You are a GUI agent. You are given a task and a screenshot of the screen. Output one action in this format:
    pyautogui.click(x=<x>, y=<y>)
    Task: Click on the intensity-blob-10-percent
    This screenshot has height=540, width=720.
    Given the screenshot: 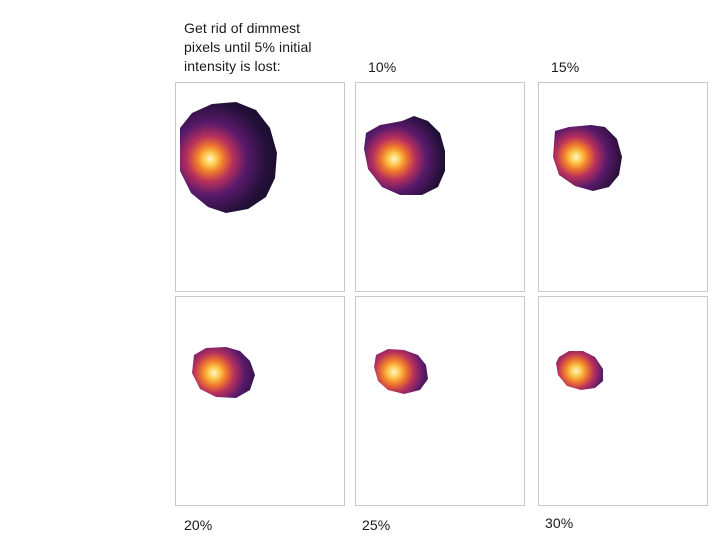 What is the action you would take?
    pyautogui.click(x=404, y=155)
    